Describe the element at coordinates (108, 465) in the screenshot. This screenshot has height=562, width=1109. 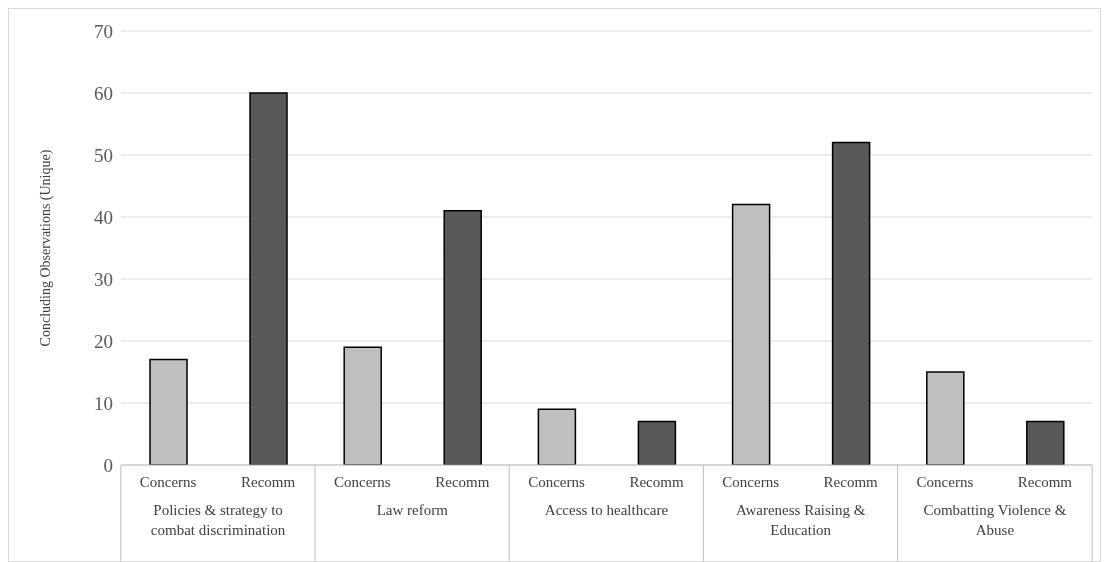
I see `y-tick-label: 0` at that location.